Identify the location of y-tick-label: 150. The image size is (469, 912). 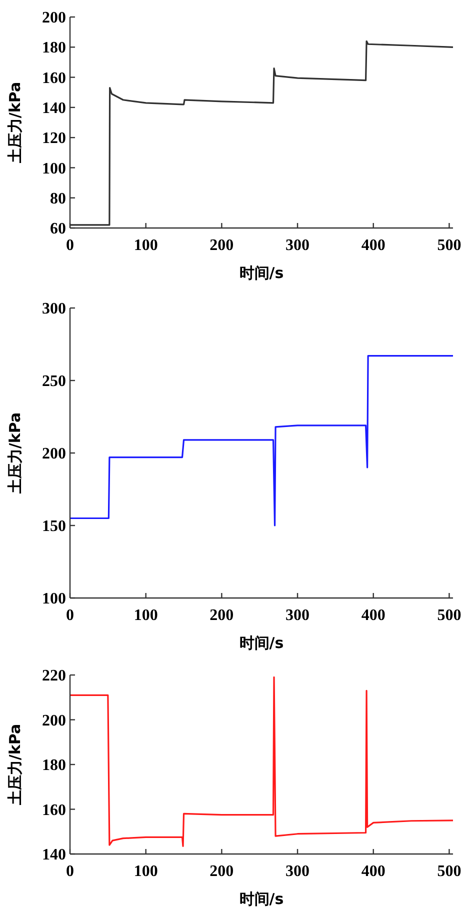
(54, 527).